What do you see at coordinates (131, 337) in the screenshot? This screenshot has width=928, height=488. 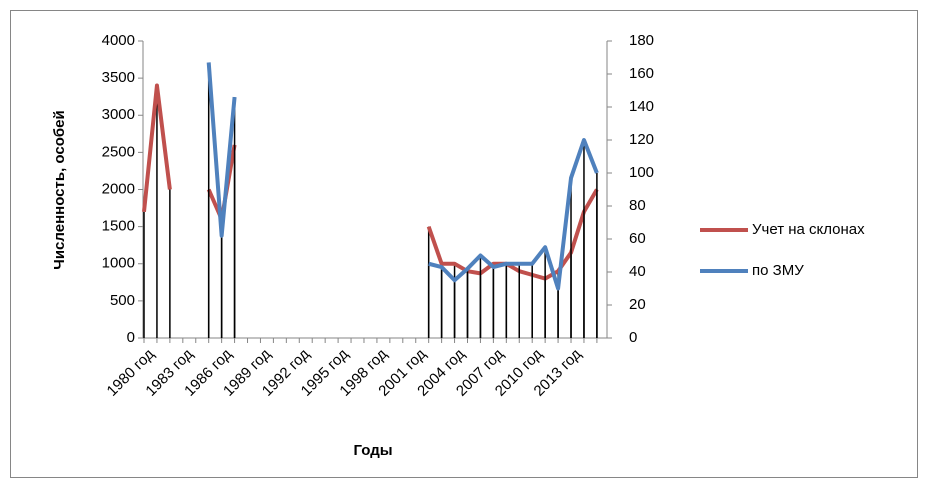 I see `y-tick-label: 0` at bounding box center [131, 337].